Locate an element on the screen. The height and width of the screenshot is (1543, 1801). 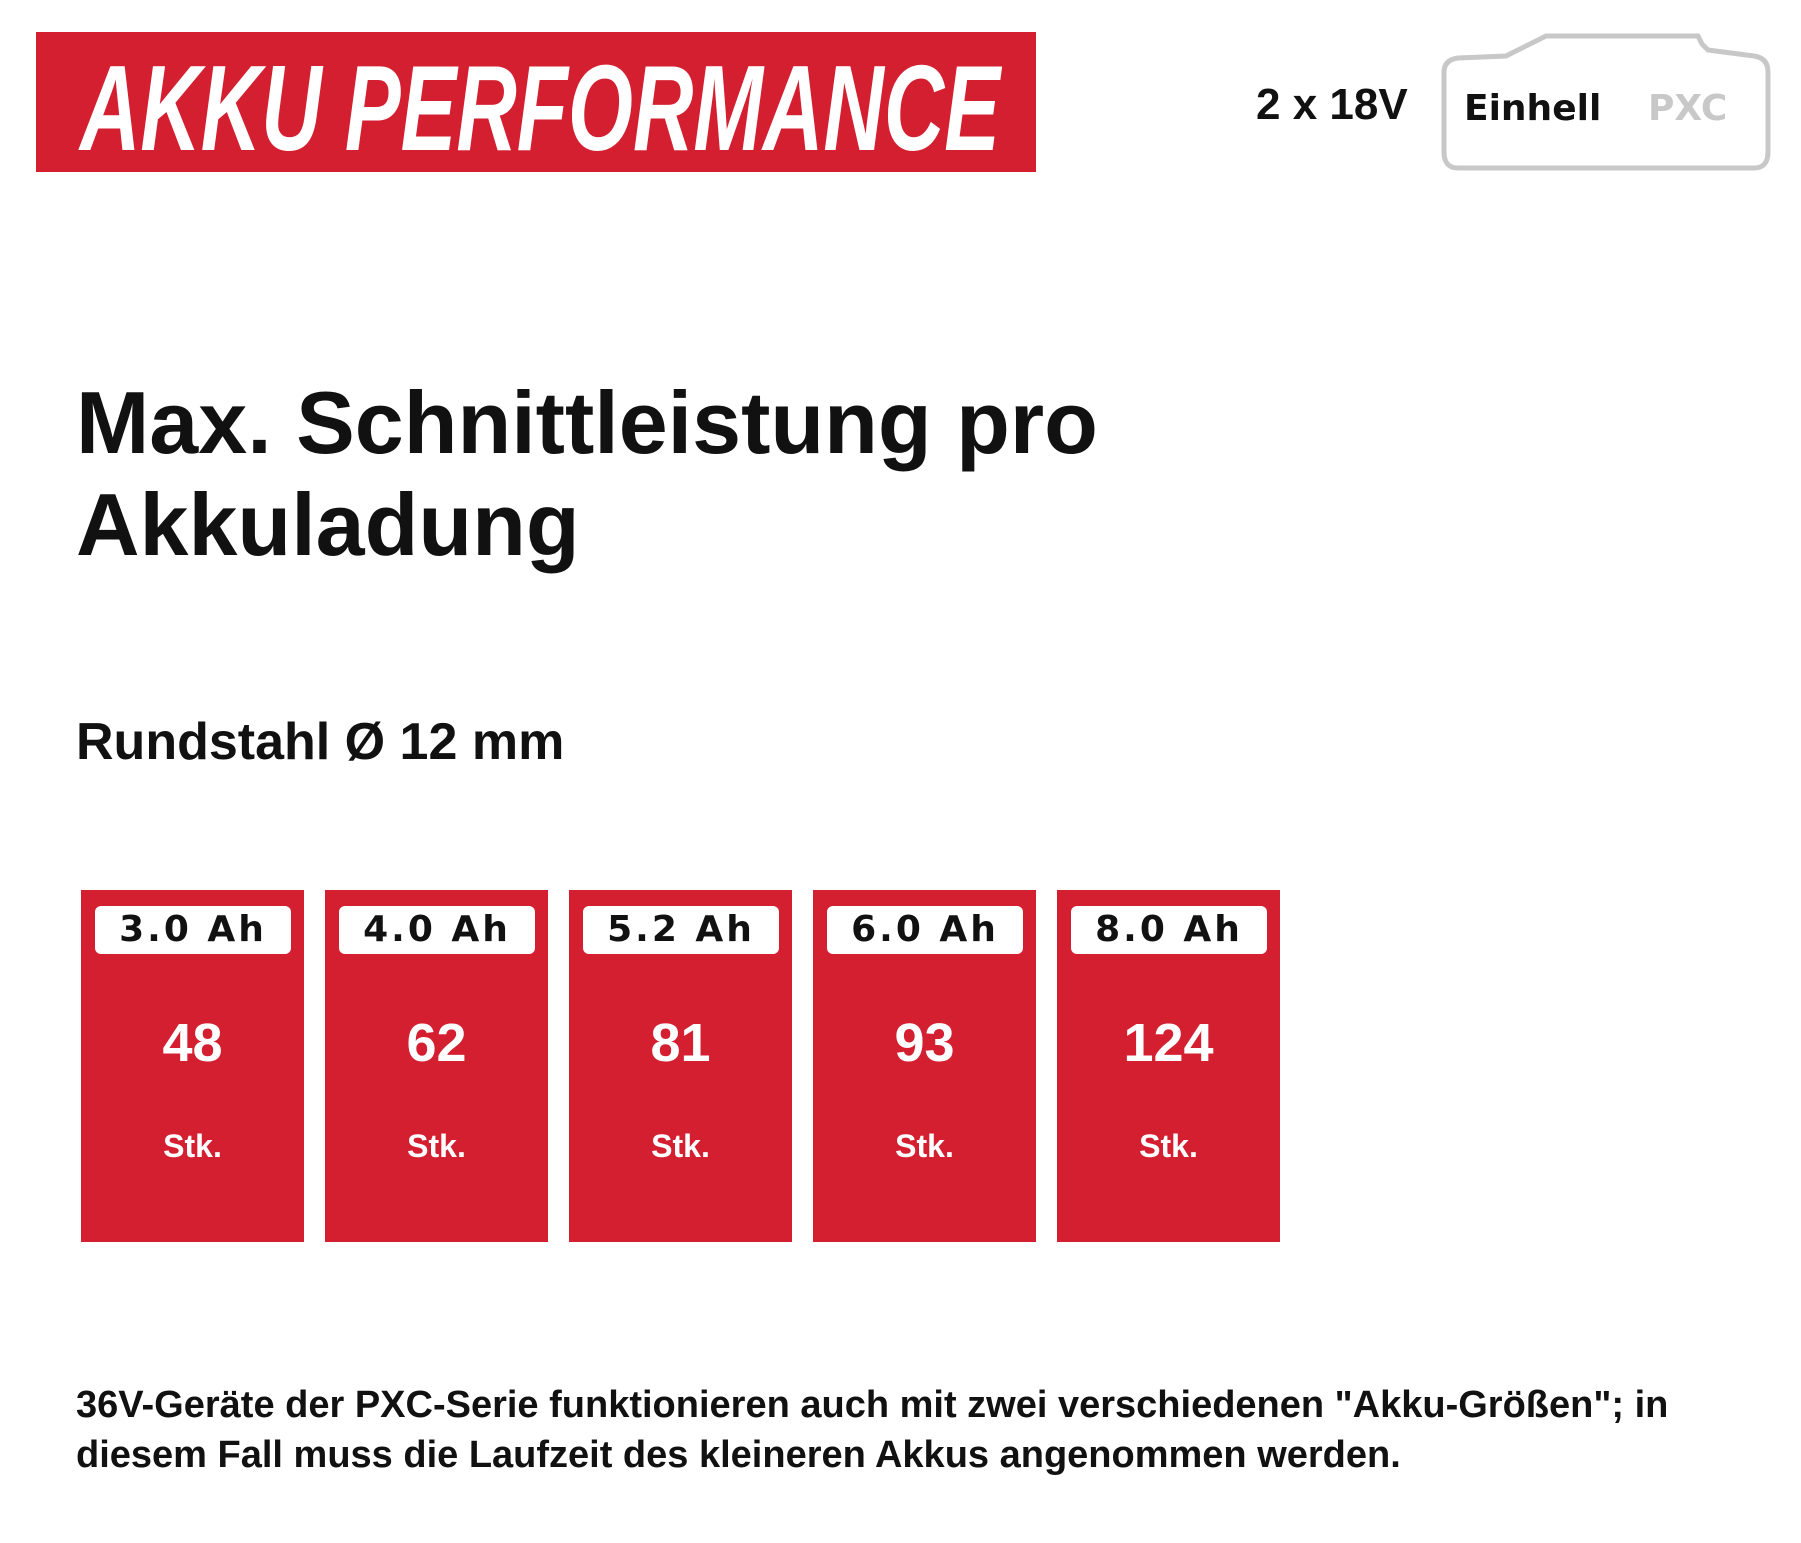
card-value: 124 is located at coordinates (1168, 1043).